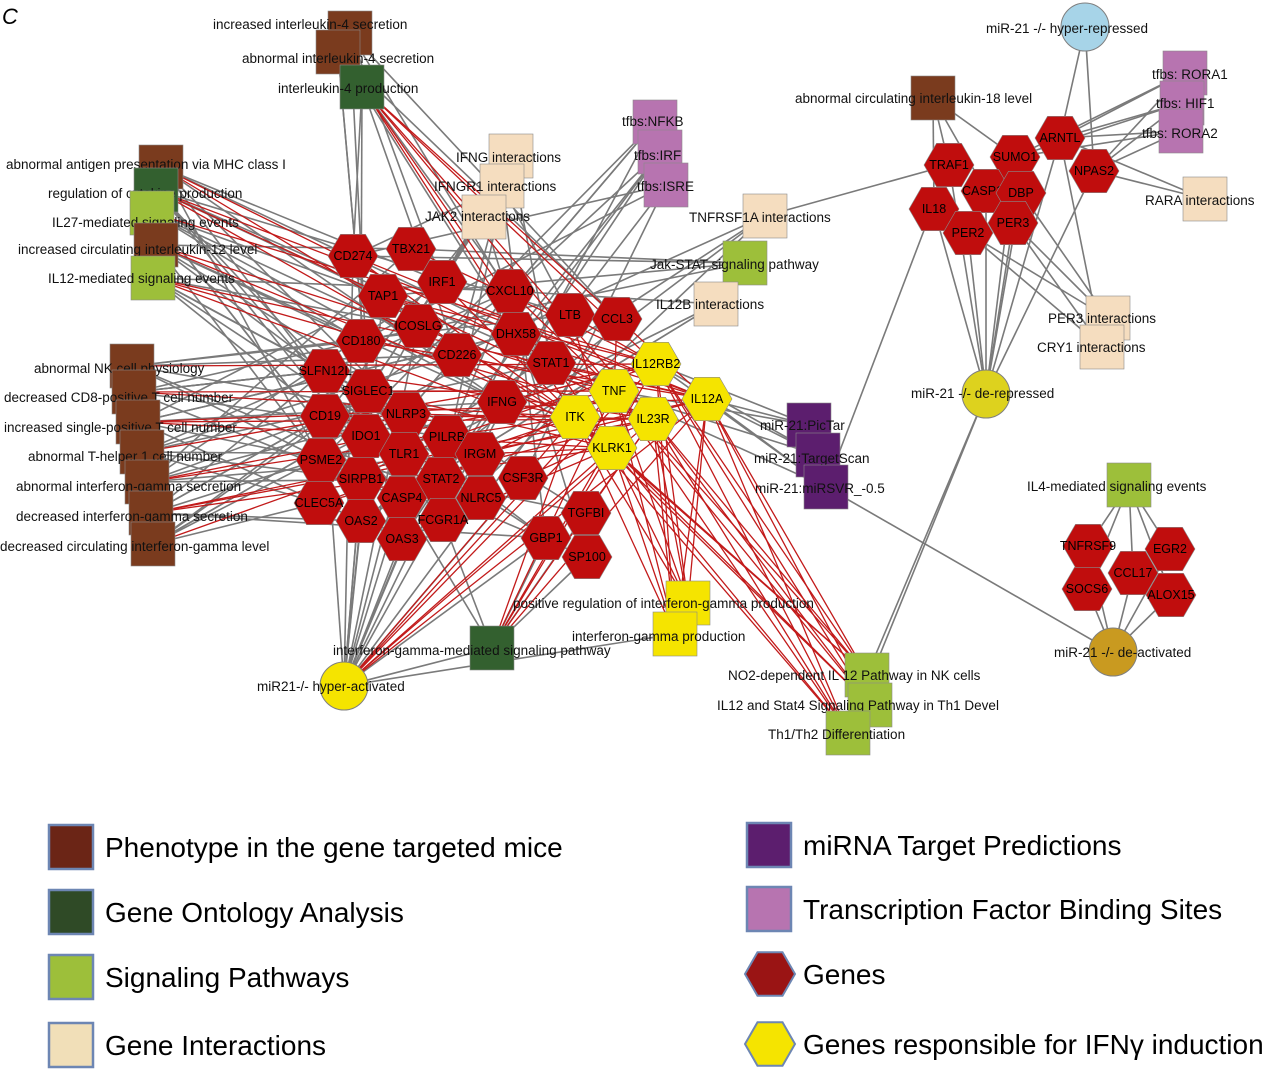  I want to click on interaction-square, so click(1205, 199).